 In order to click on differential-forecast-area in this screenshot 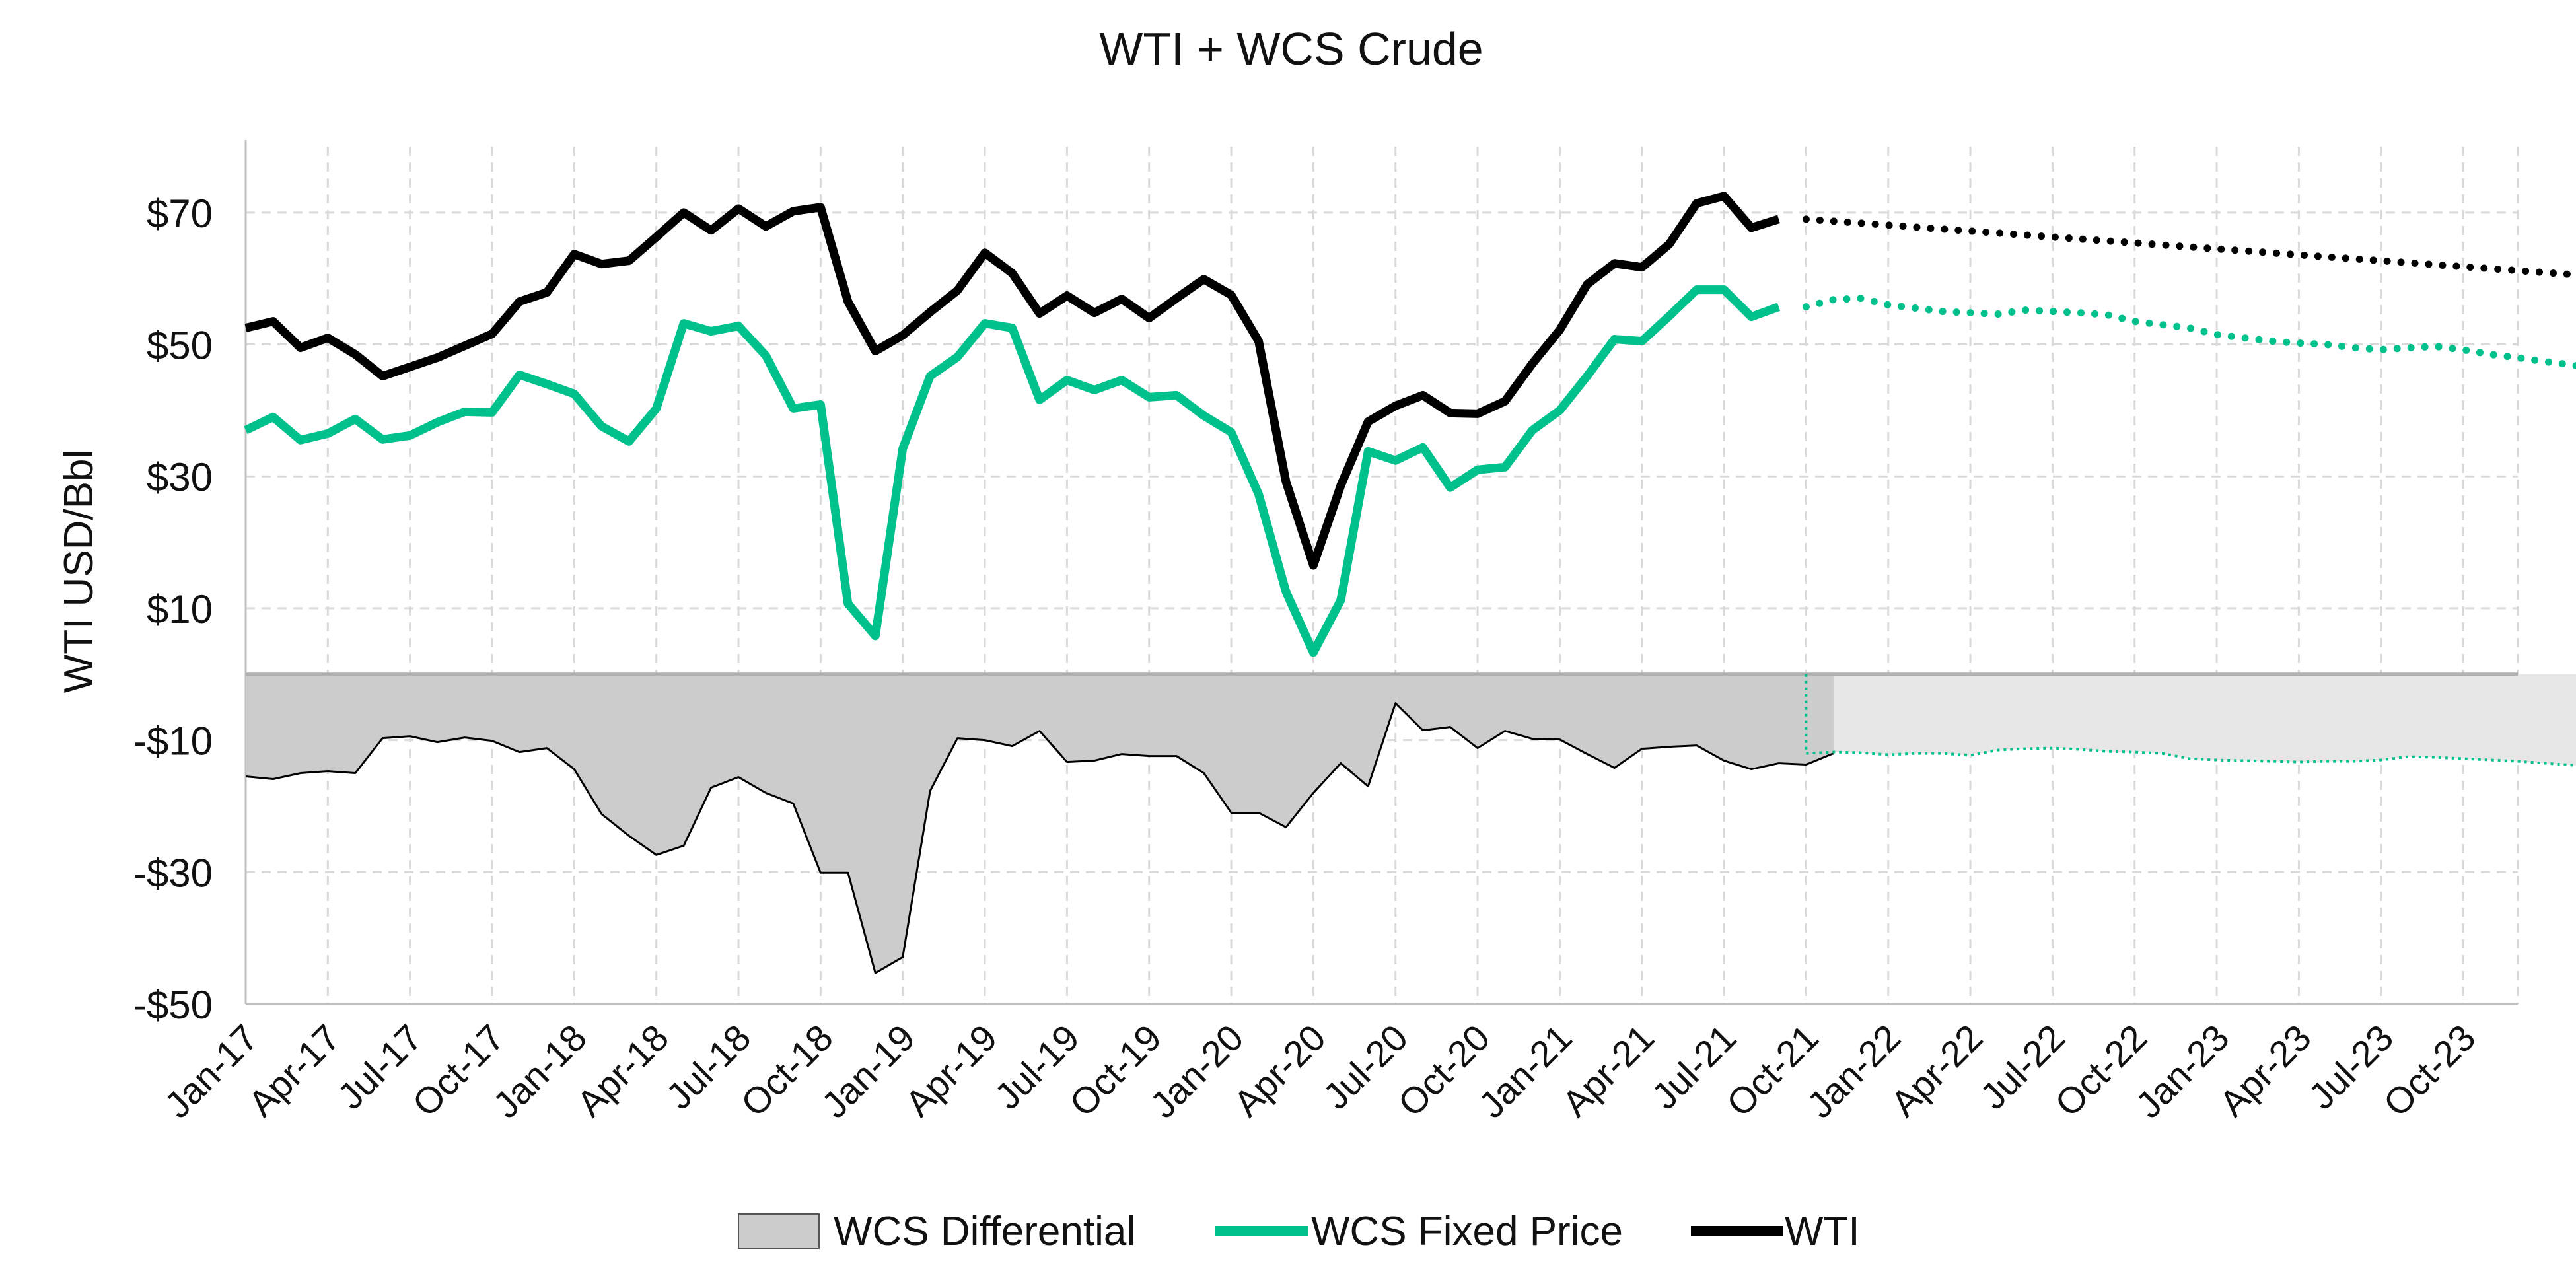, I will do `click(2191, 720)`.